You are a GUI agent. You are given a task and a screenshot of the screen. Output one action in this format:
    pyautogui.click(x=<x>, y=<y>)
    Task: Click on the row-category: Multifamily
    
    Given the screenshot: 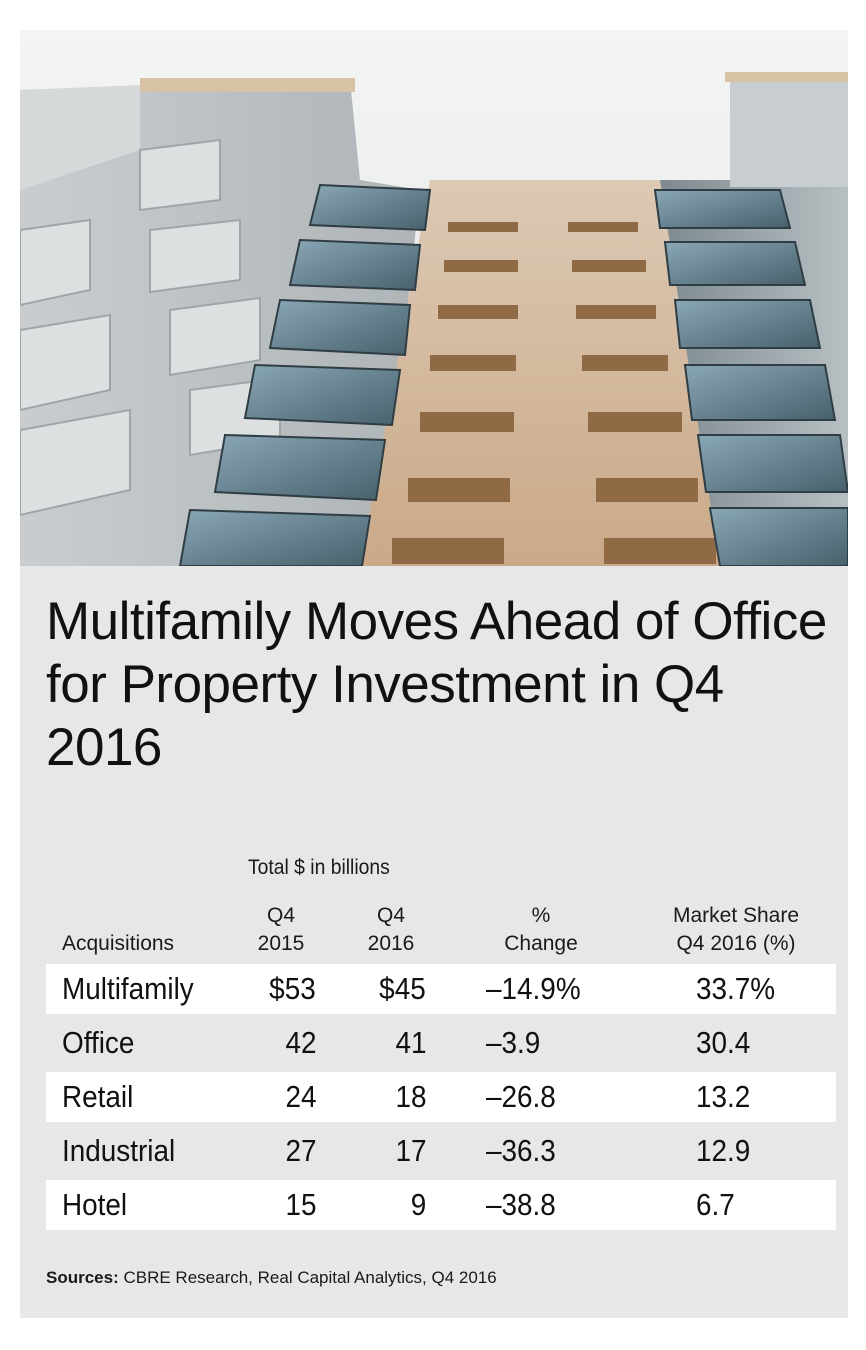 What is the action you would take?
    pyautogui.click(x=136, y=989)
    